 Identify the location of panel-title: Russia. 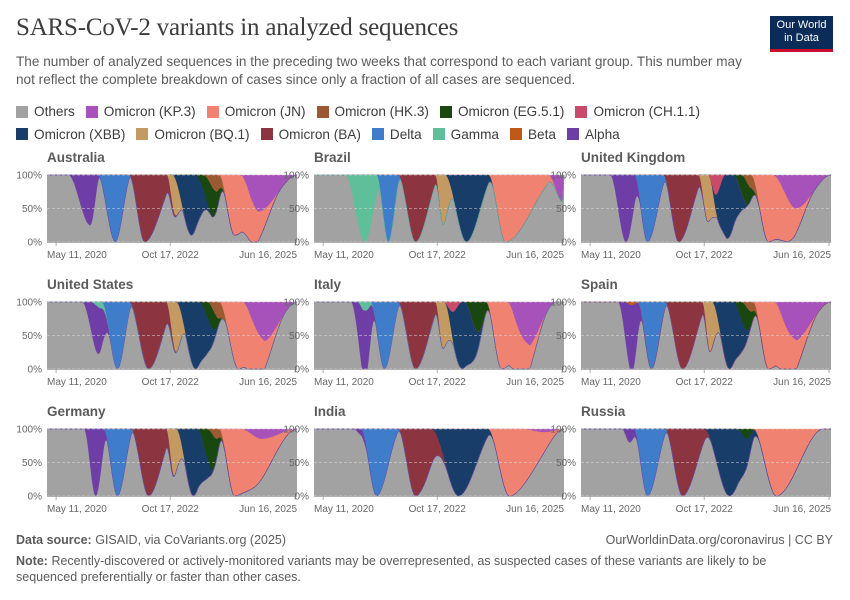
(603, 411).